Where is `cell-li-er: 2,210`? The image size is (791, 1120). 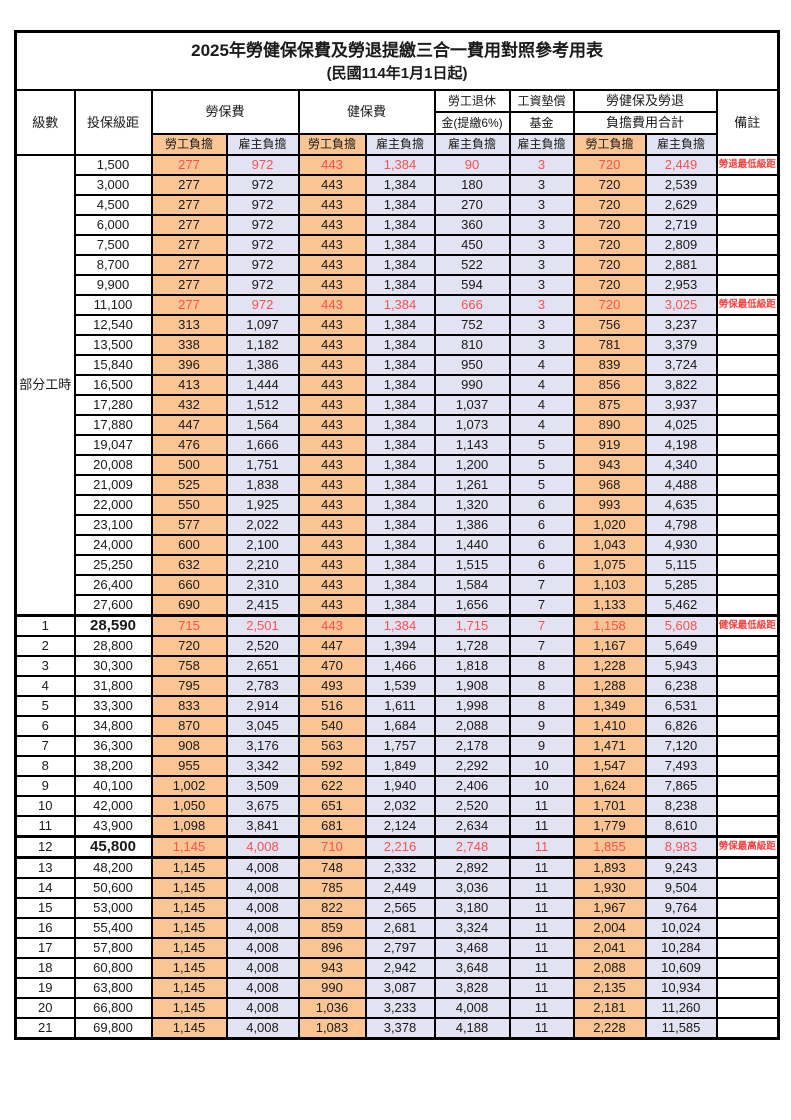
cell-li-er: 2,210 is located at coordinates (262, 565).